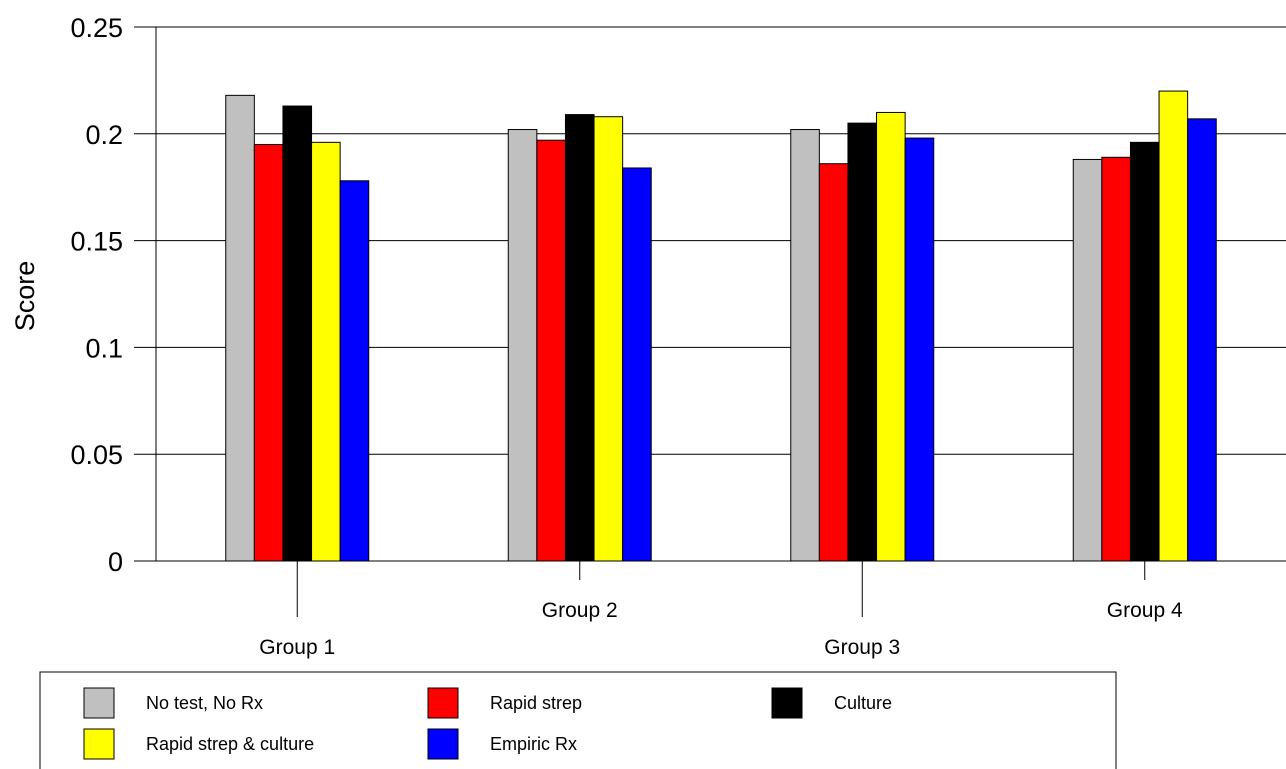  Describe the element at coordinates (862, 647) in the screenshot. I see `x-category-label: Group 3` at that location.